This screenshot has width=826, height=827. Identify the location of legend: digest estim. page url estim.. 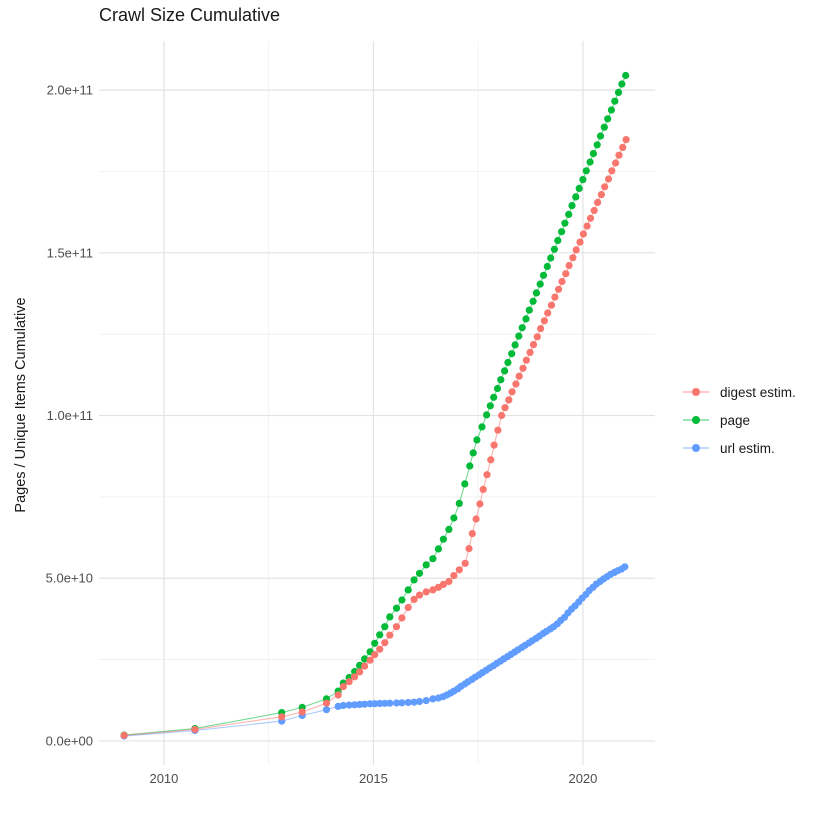
(738, 420).